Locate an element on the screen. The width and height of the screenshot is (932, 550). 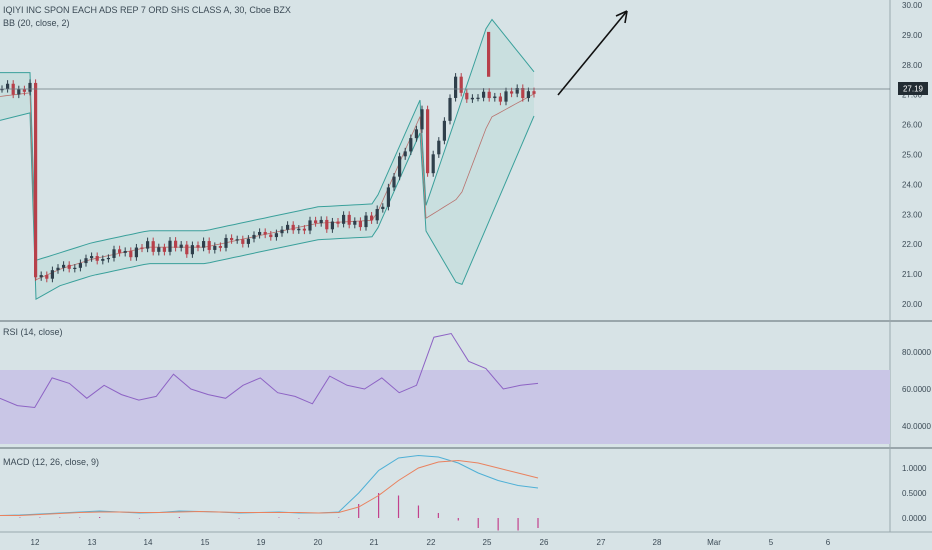
price-tick-label: 26.00 is located at coordinates (912, 125).